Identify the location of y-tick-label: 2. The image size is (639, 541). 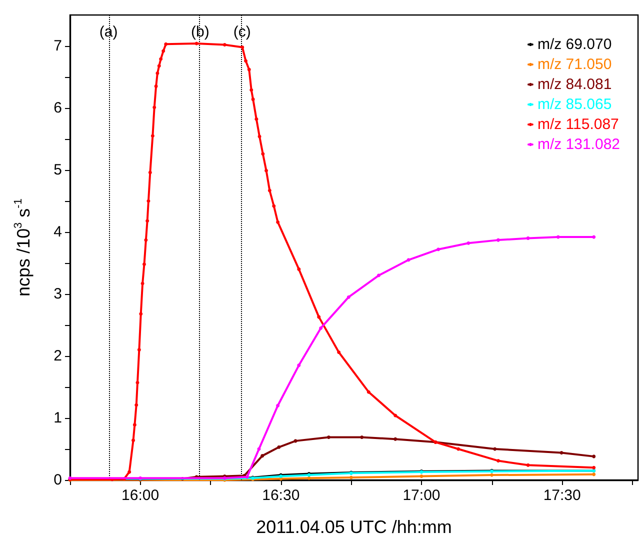
(58, 356).